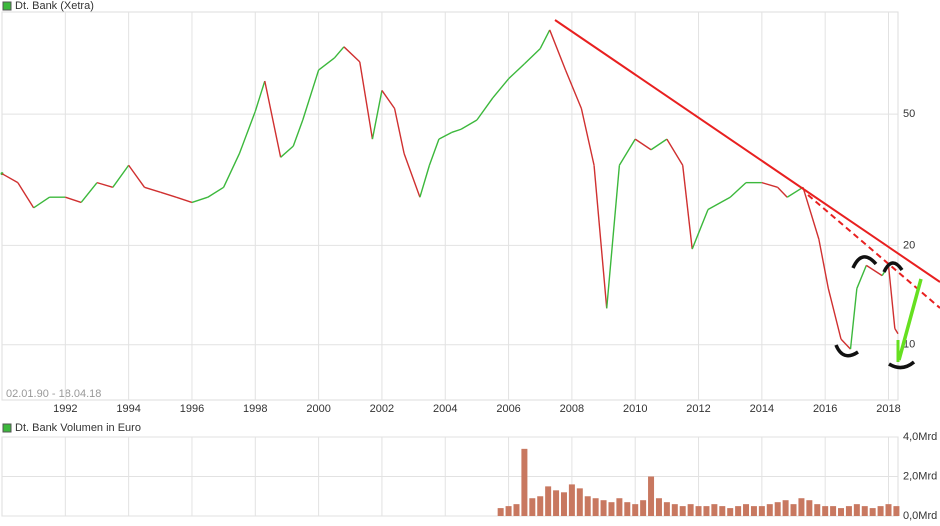 The width and height of the screenshot is (940, 526). What do you see at coordinates (382, 409) in the screenshot?
I see `x-tick-label: 2002` at bounding box center [382, 409].